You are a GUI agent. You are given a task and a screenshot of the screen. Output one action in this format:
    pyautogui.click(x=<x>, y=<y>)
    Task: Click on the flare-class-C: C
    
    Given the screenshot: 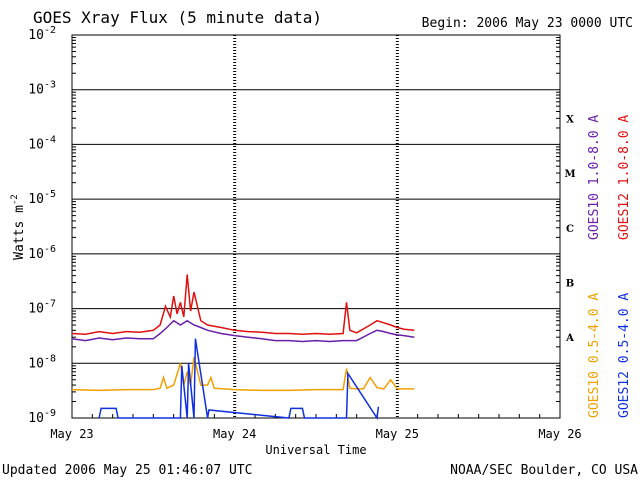 What is the action you would take?
    pyautogui.click(x=570, y=229)
    